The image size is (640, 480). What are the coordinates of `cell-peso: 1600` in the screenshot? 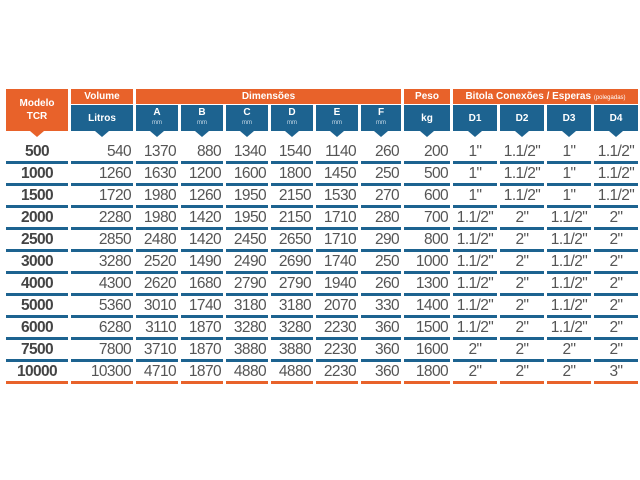 It's located at (427, 351).